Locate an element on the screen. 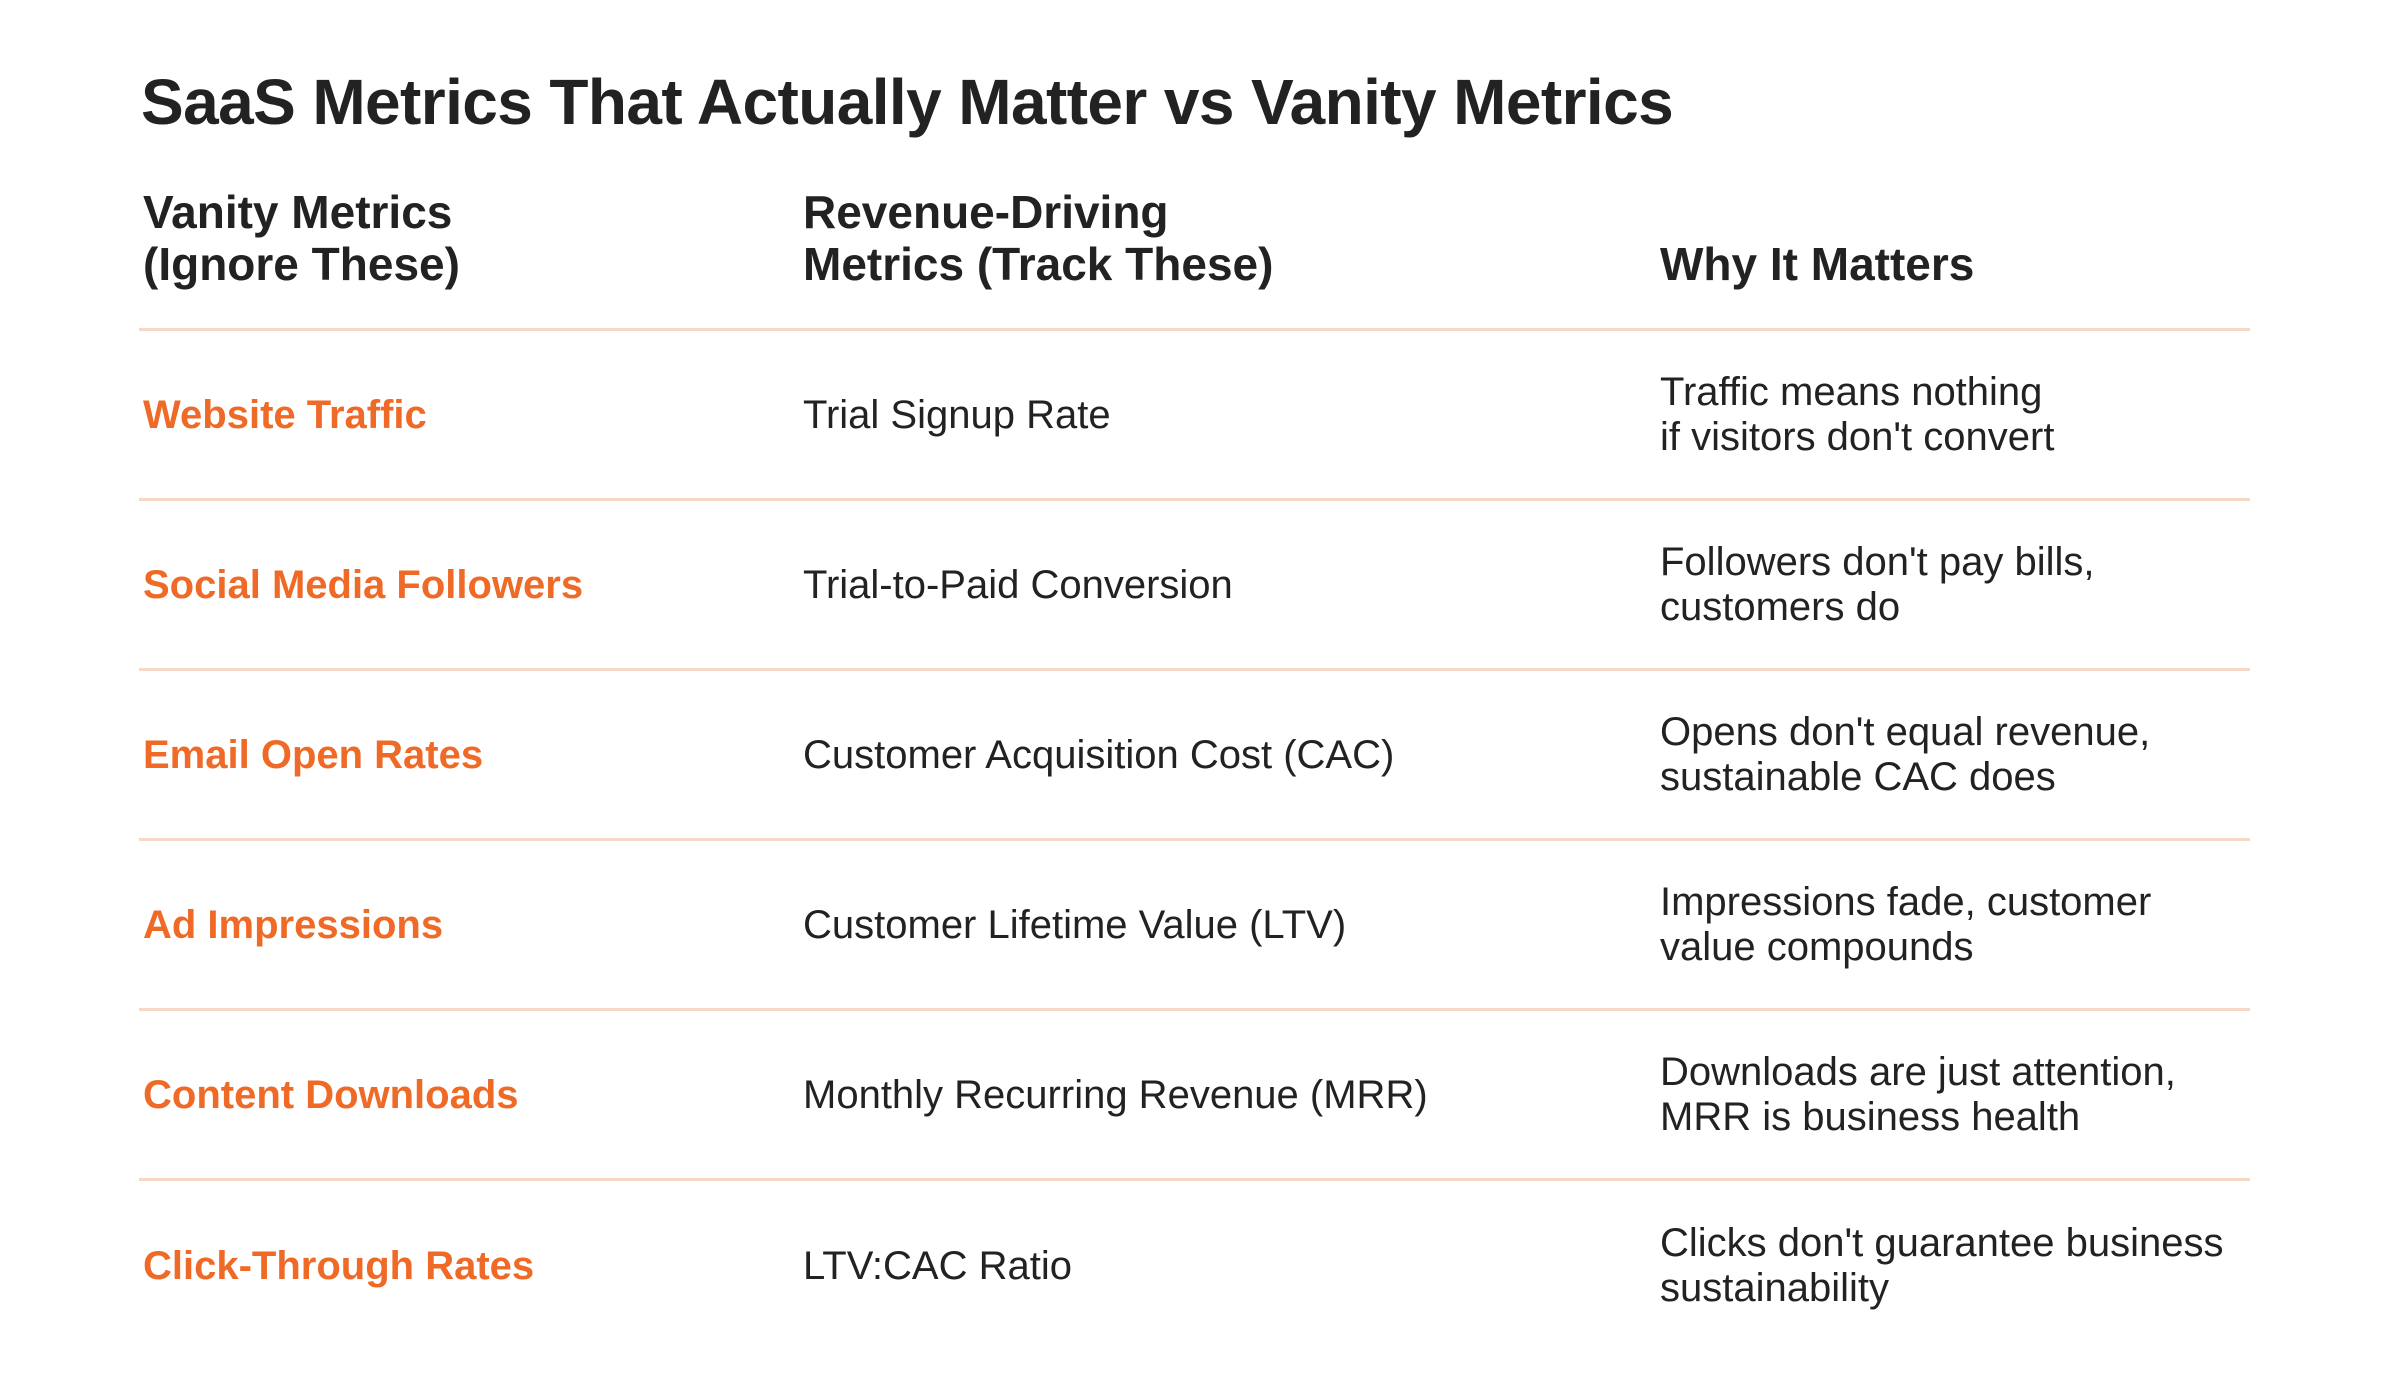 This screenshot has width=2400, height=1378. vanity-cell: Click-Through Rates is located at coordinates (463, 1266).